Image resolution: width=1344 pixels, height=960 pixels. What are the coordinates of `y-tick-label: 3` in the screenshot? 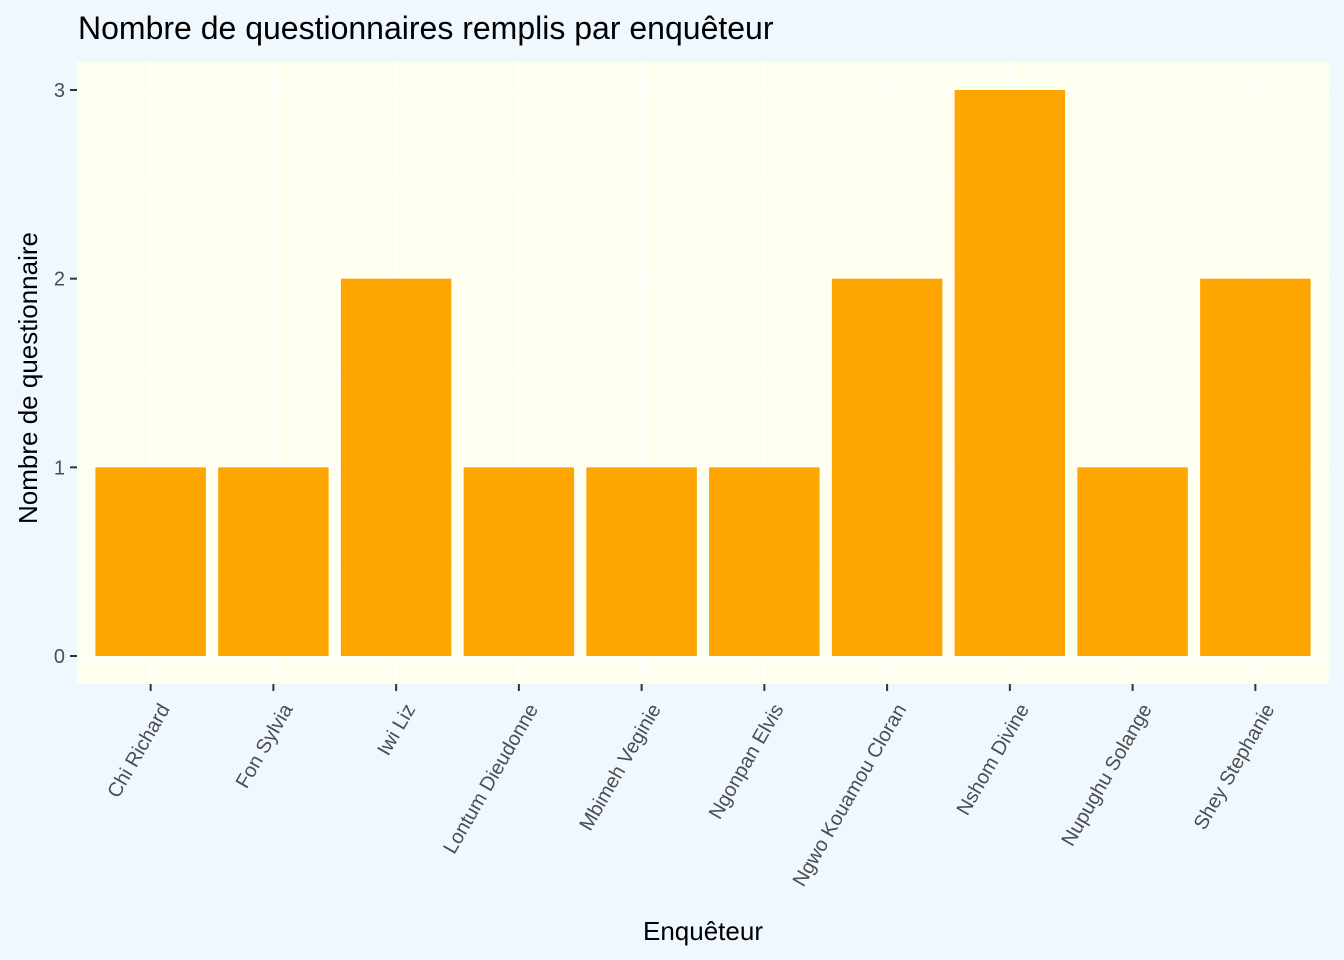 It's located at (59, 91).